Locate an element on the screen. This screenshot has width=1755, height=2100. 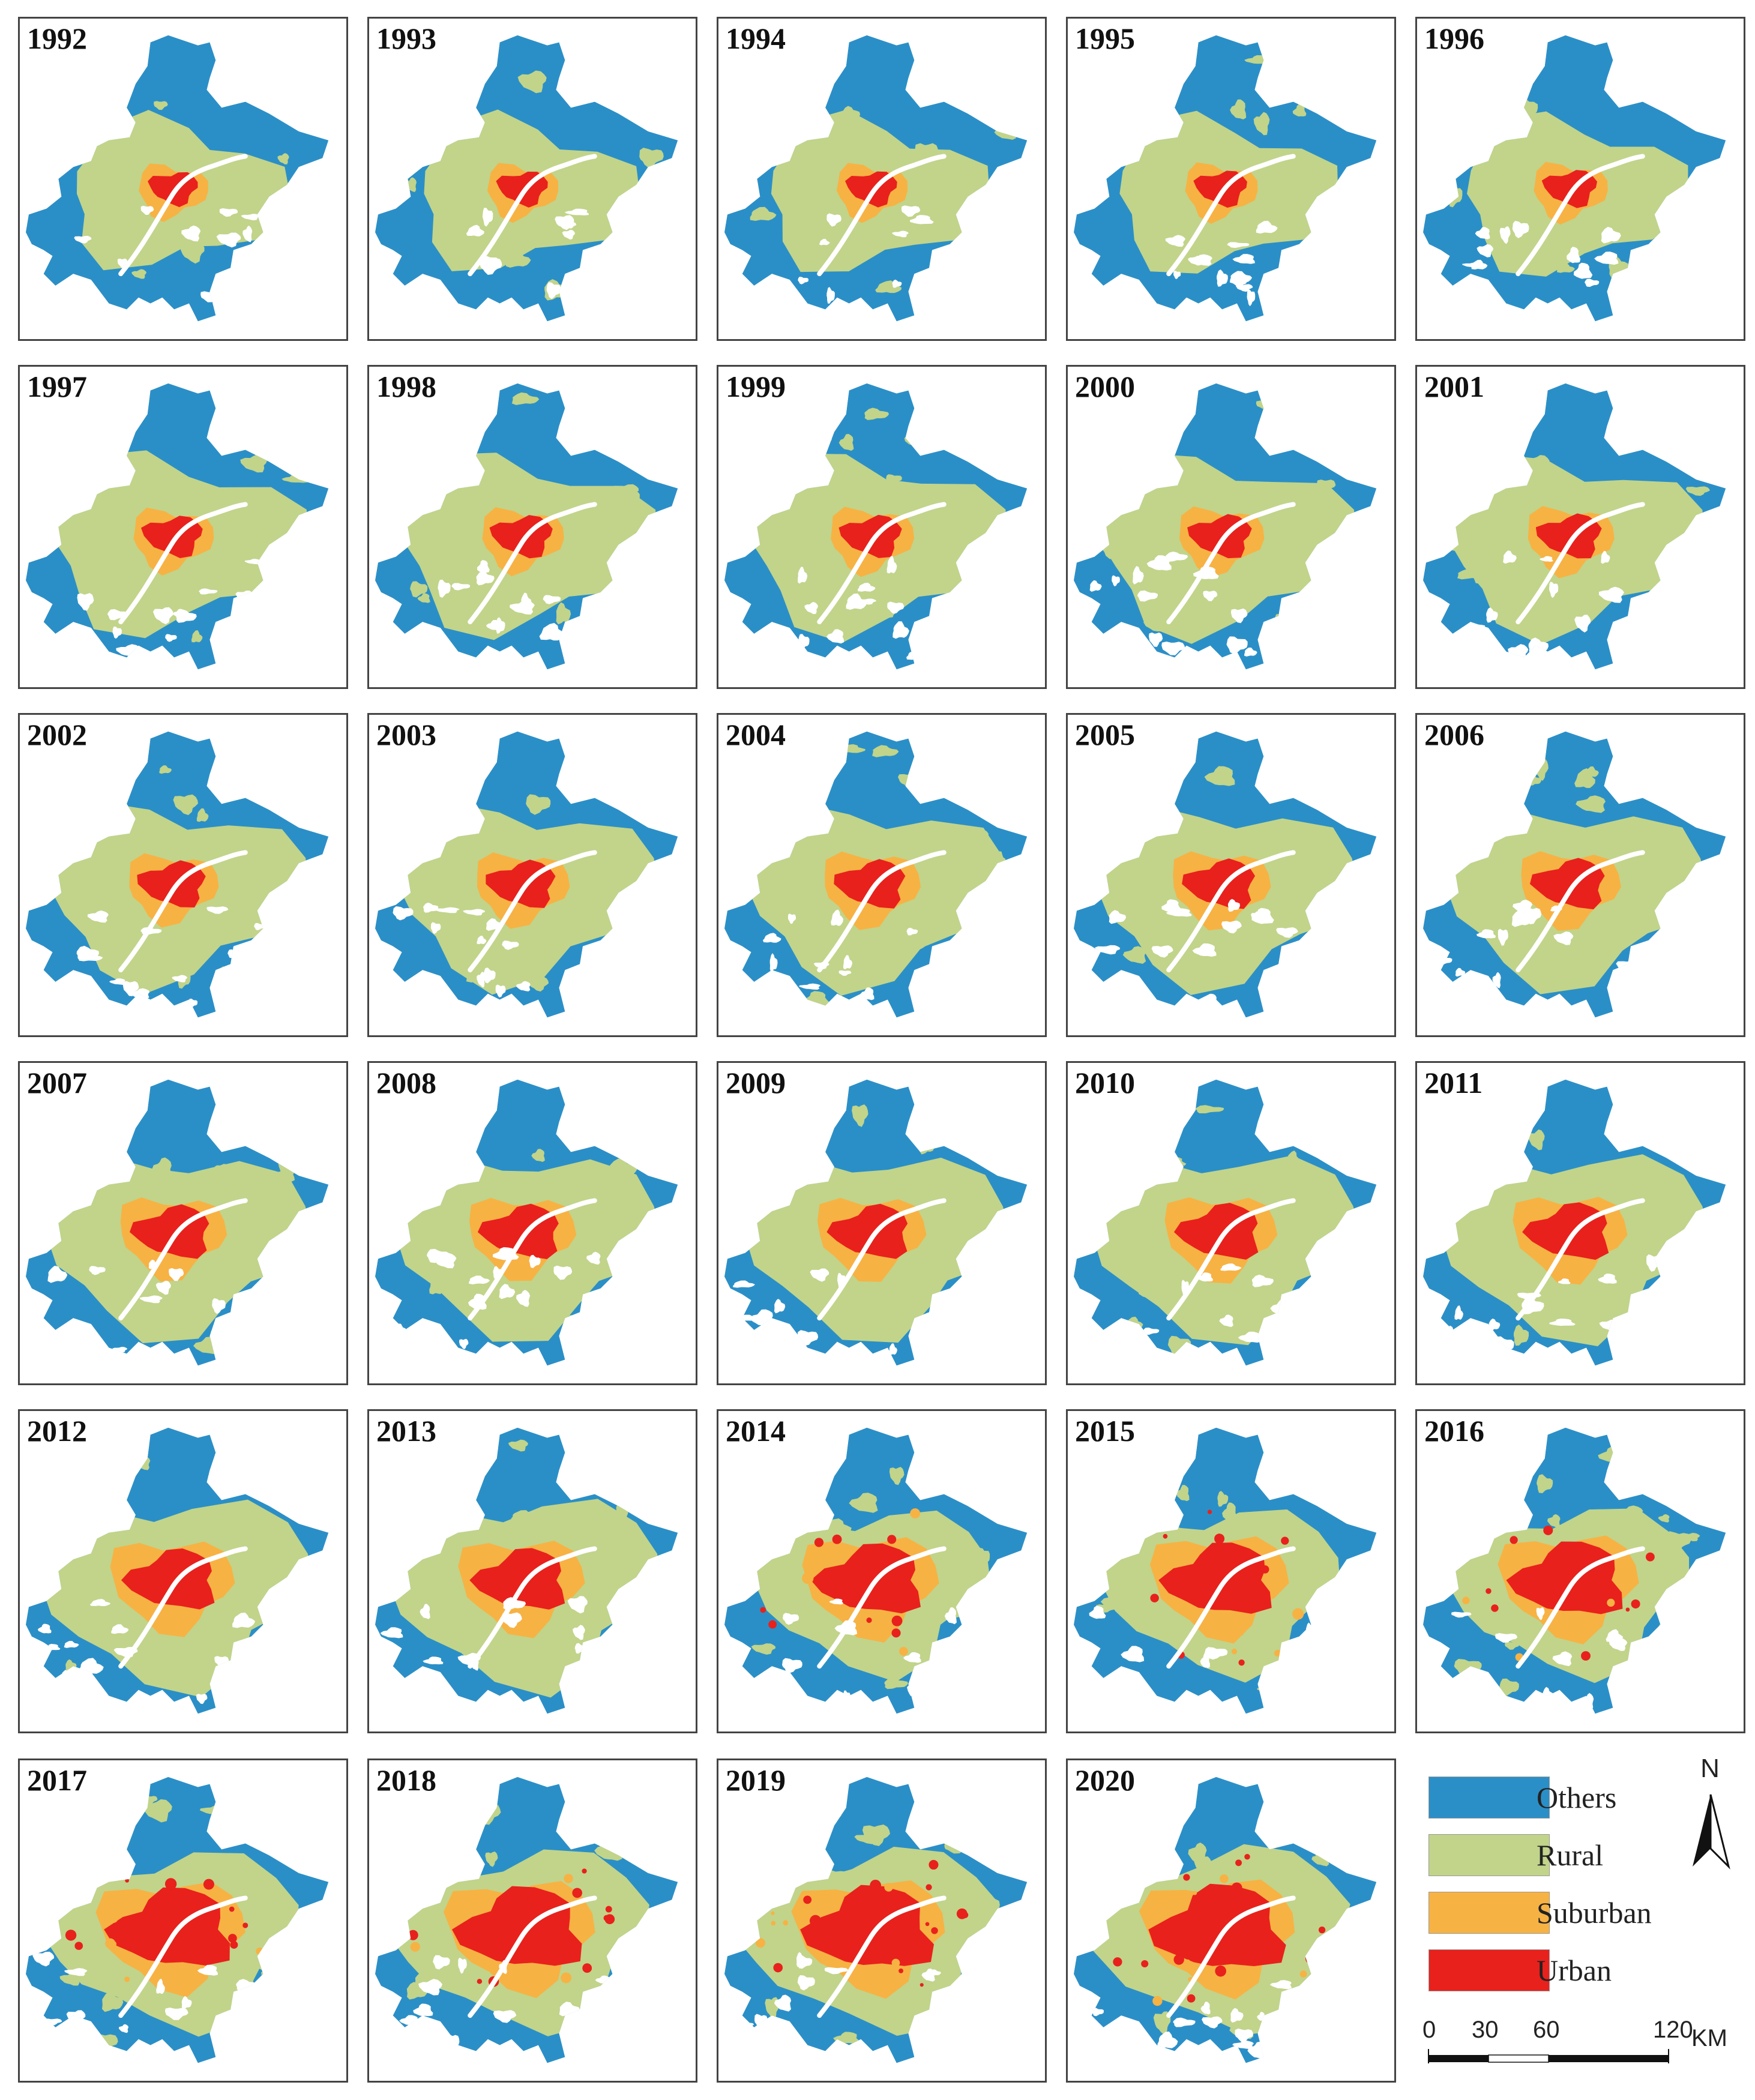
map-1996 is located at coordinates (1574, 178).